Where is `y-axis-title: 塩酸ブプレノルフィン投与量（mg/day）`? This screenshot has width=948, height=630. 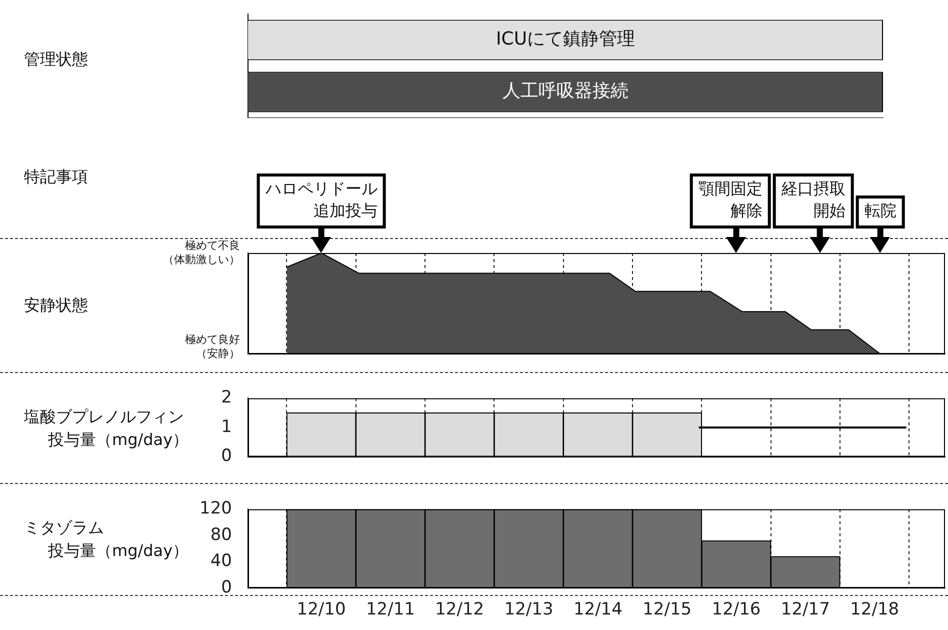 y-axis-title: 塩酸ブプレノルフィン投与量（mg/day） is located at coordinates (106, 427).